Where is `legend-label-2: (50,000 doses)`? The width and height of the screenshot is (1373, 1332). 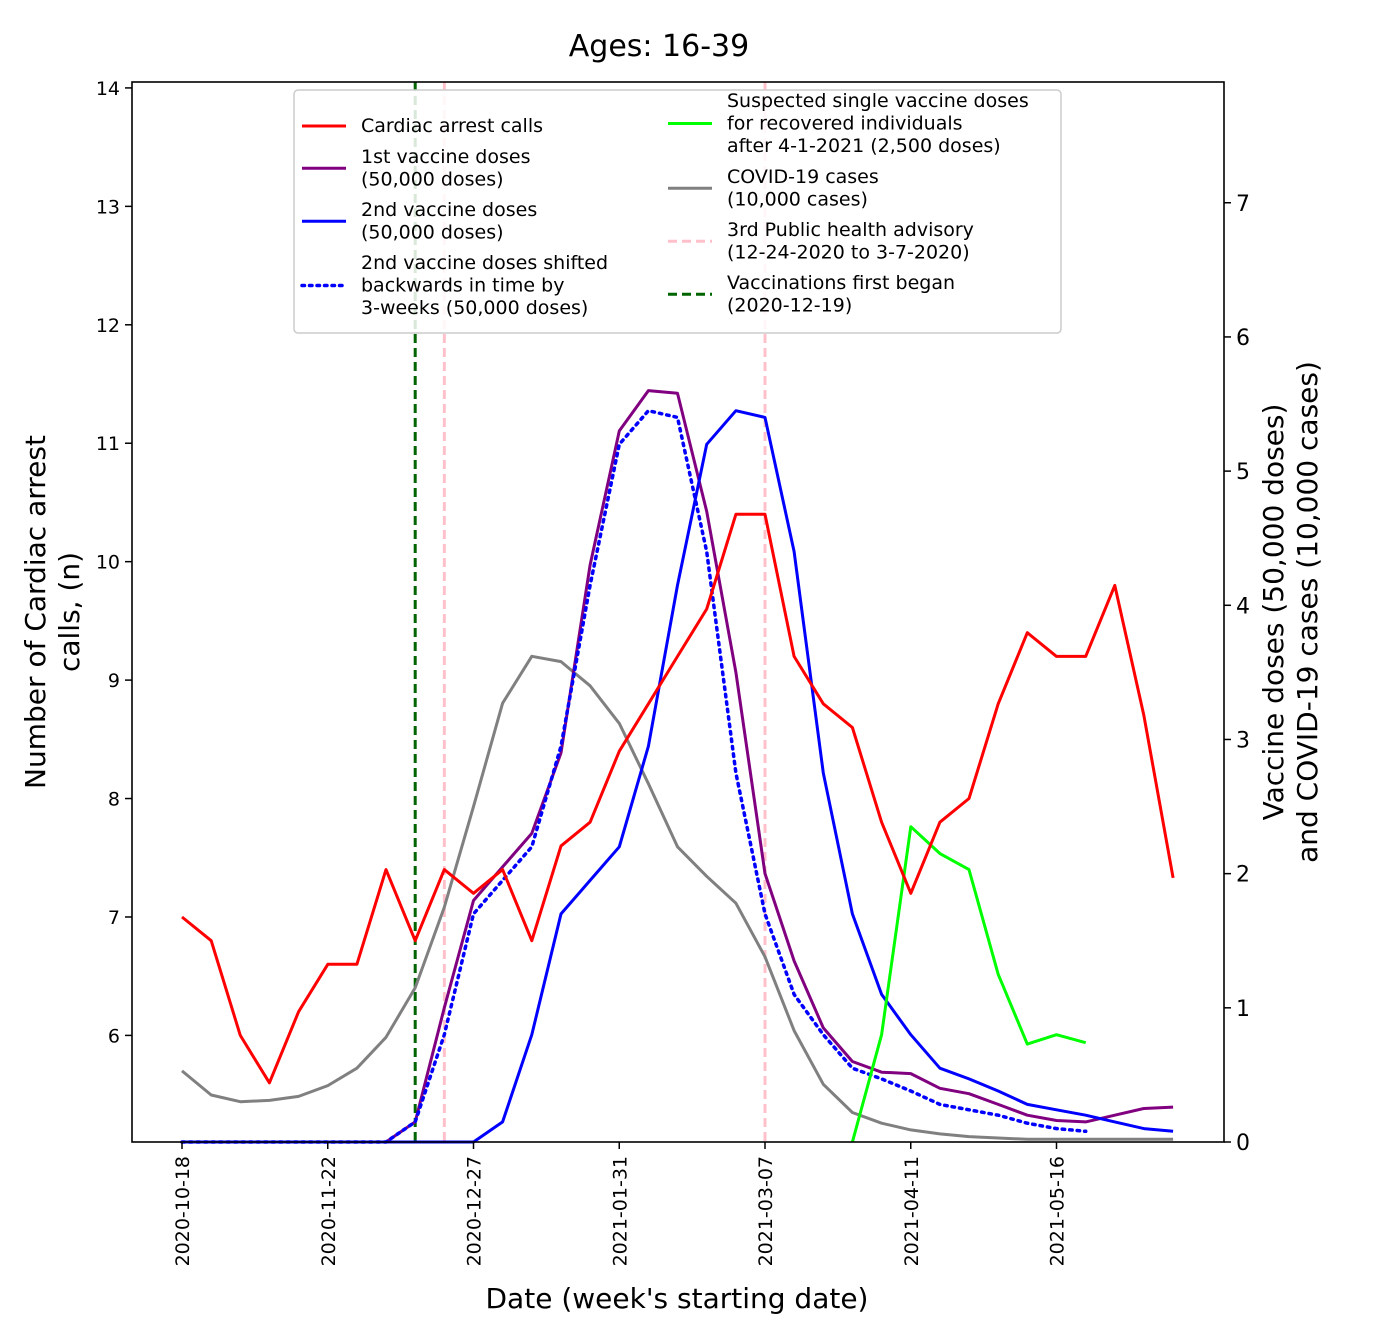 legend-label-2: (50,000 doses) is located at coordinates (432, 233).